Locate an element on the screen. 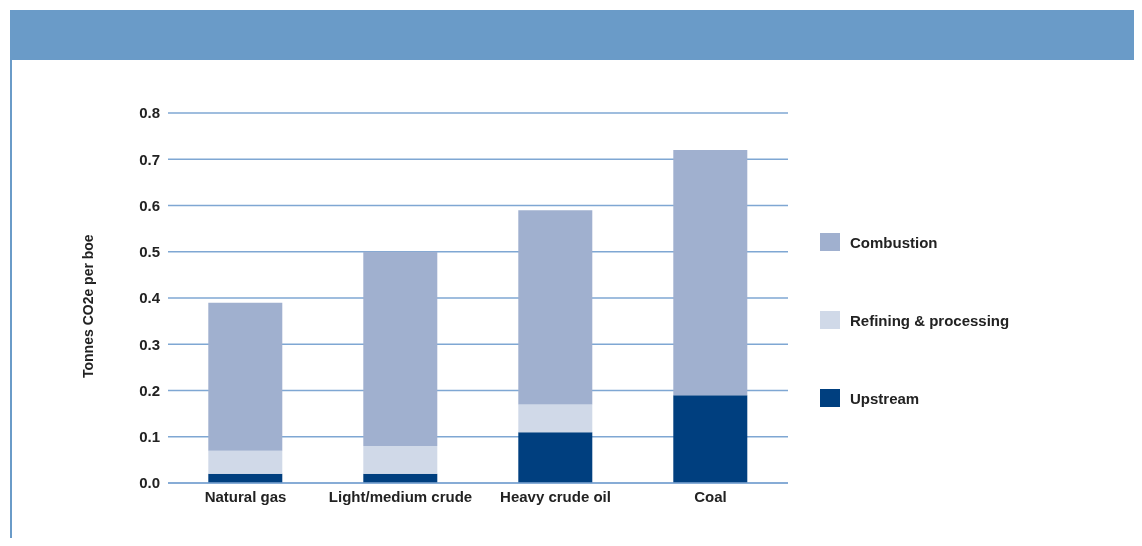  y-tick-label: 0.4 is located at coordinates (150, 298).